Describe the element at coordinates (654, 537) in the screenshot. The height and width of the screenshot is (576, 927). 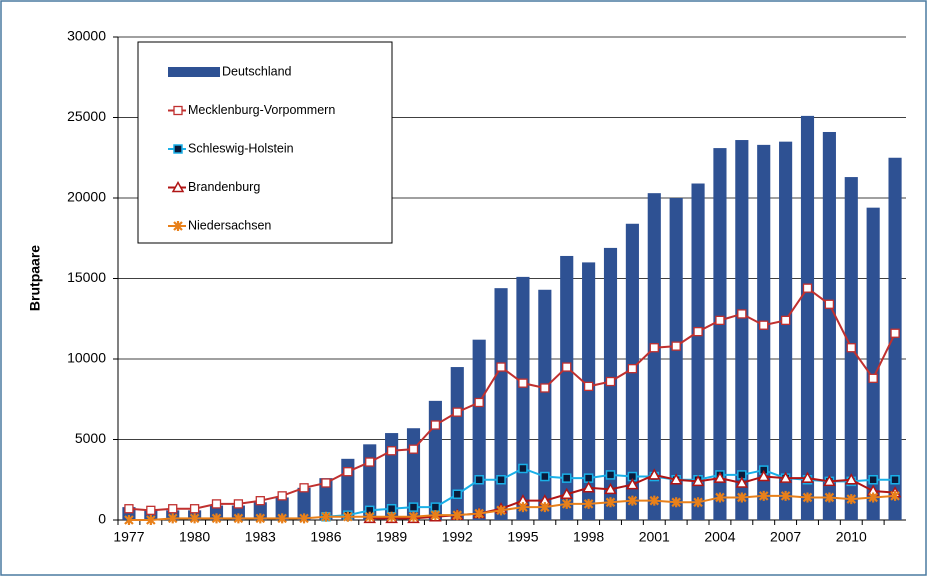
I see `x-tick-label: 2001` at that location.